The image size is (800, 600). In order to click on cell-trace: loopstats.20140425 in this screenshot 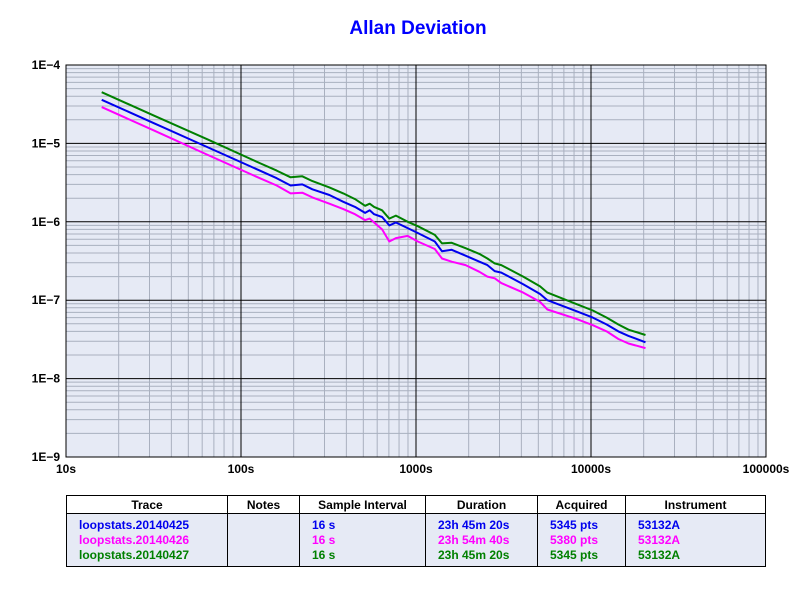, I will do `click(147, 523)`.